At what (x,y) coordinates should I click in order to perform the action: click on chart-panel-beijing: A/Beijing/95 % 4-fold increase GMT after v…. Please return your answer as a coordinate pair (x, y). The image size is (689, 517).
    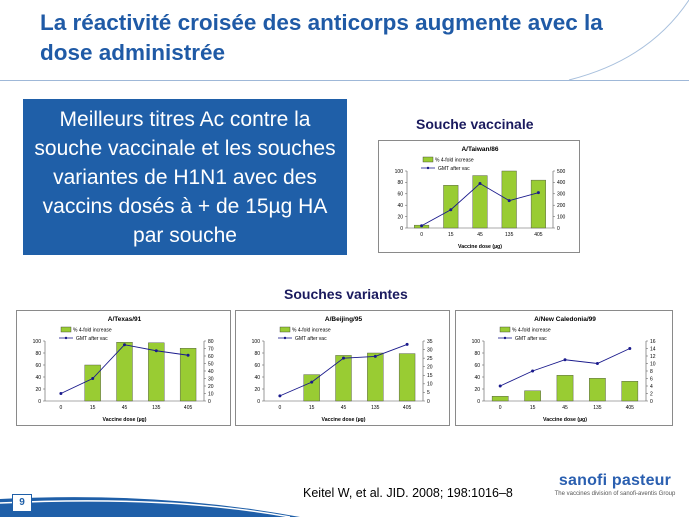
    Looking at the image, I should click on (342, 368).